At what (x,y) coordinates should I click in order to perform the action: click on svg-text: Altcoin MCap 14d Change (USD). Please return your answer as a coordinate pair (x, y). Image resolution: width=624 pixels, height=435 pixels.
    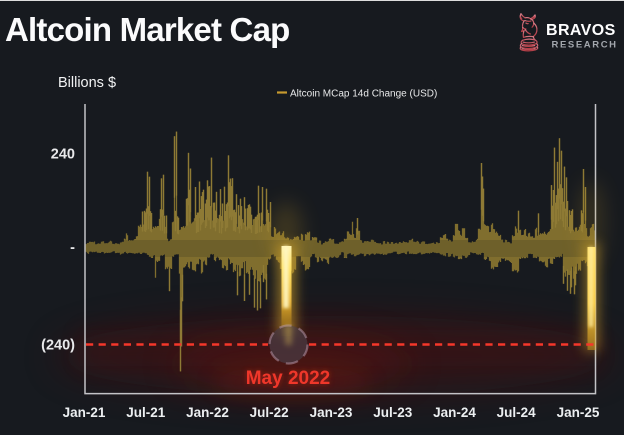
    Looking at the image, I should click on (363, 94).